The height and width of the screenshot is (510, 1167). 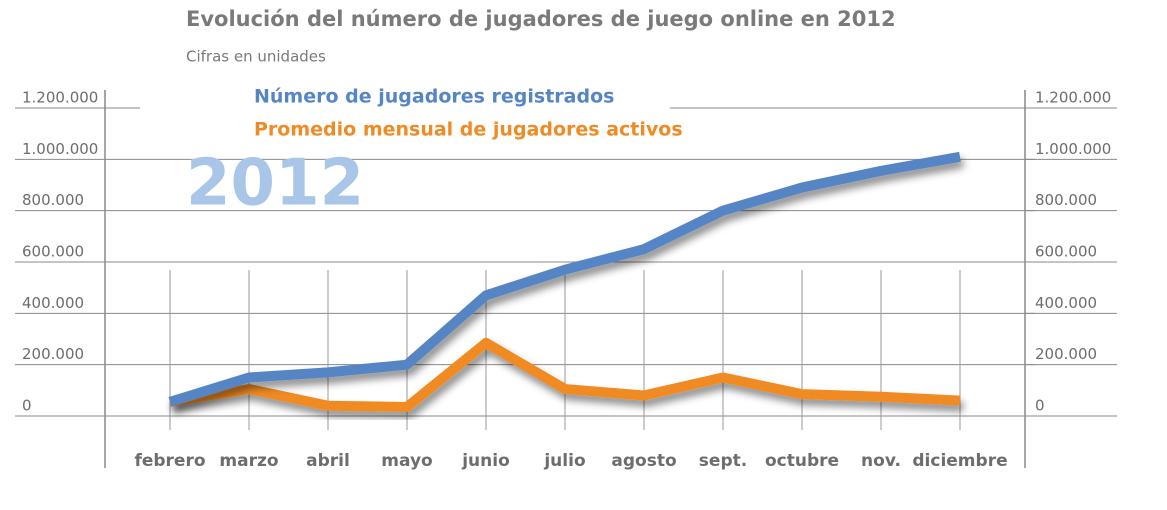 What do you see at coordinates (959, 461) in the screenshot?
I see `x-tick-label: diciembre` at bounding box center [959, 461].